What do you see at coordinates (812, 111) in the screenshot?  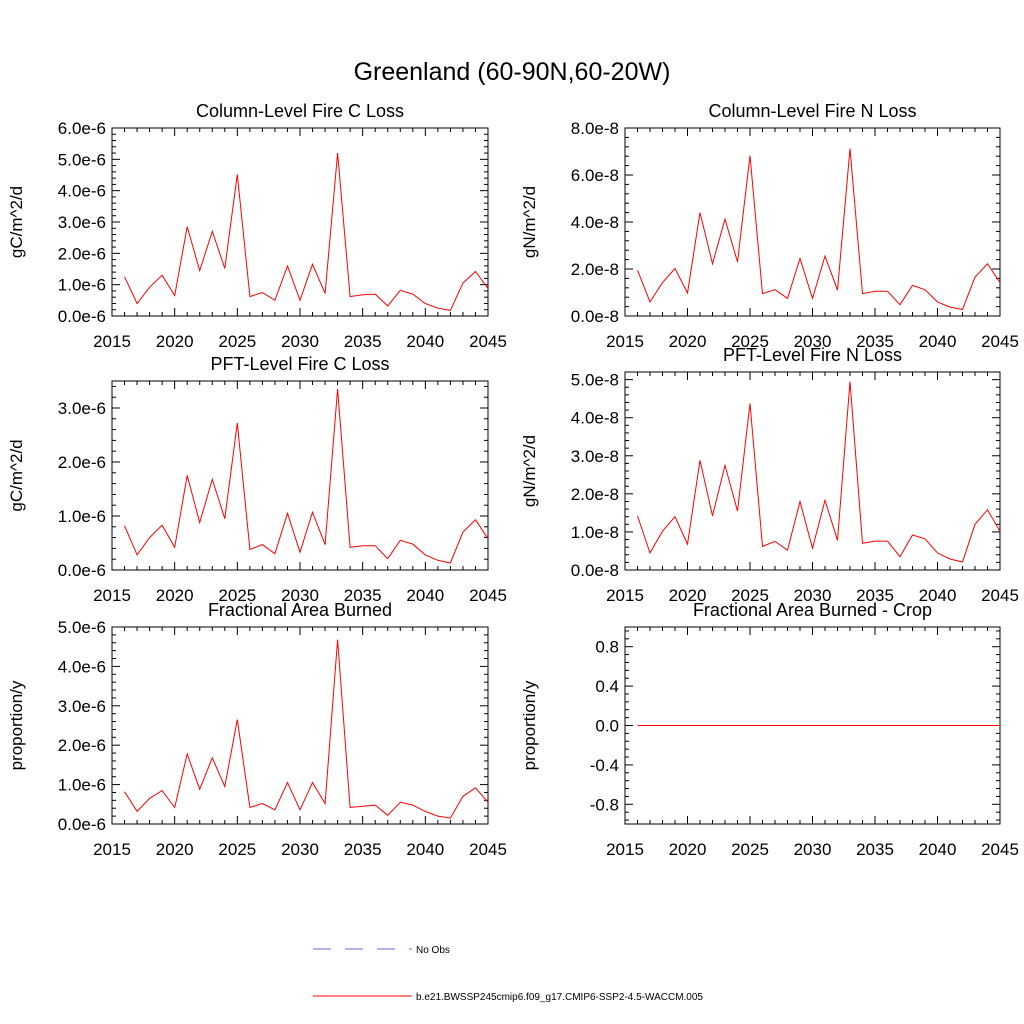 I see `panel-title: Column-Level Fire N Loss` at bounding box center [812, 111].